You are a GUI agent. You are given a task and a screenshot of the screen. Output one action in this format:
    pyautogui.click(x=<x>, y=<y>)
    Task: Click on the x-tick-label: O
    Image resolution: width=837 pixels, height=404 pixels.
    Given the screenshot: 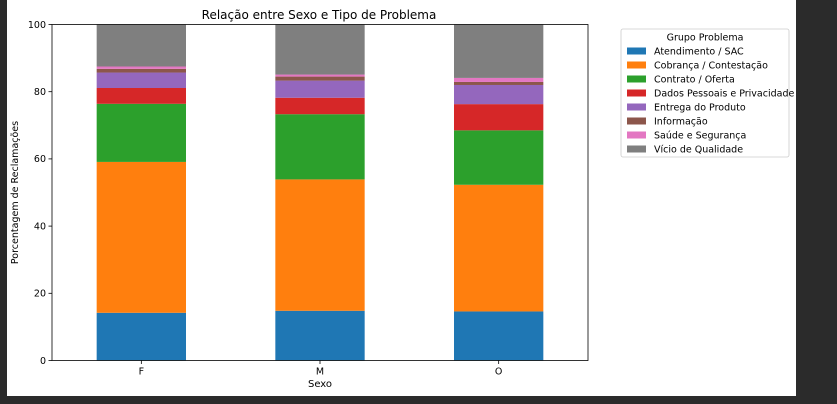 What is the action you would take?
    pyautogui.click(x=498, y=372)
    